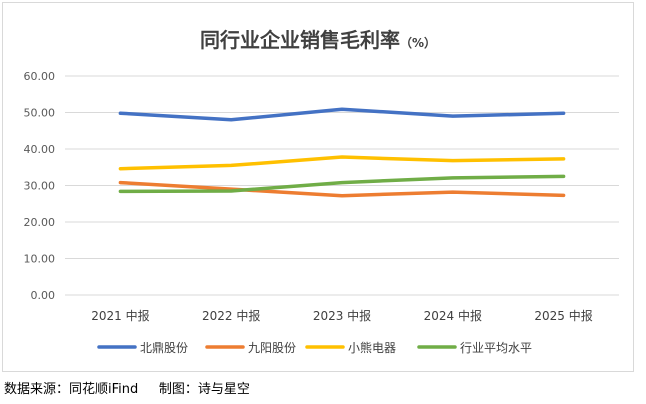 The height and width of the screenshot is (404, 646). Describe the element at coordinates (314, 347) in the screenshot. I see `legend: 北鼎股份 九阳股份 小熊电器 行业平均水平` at that location.